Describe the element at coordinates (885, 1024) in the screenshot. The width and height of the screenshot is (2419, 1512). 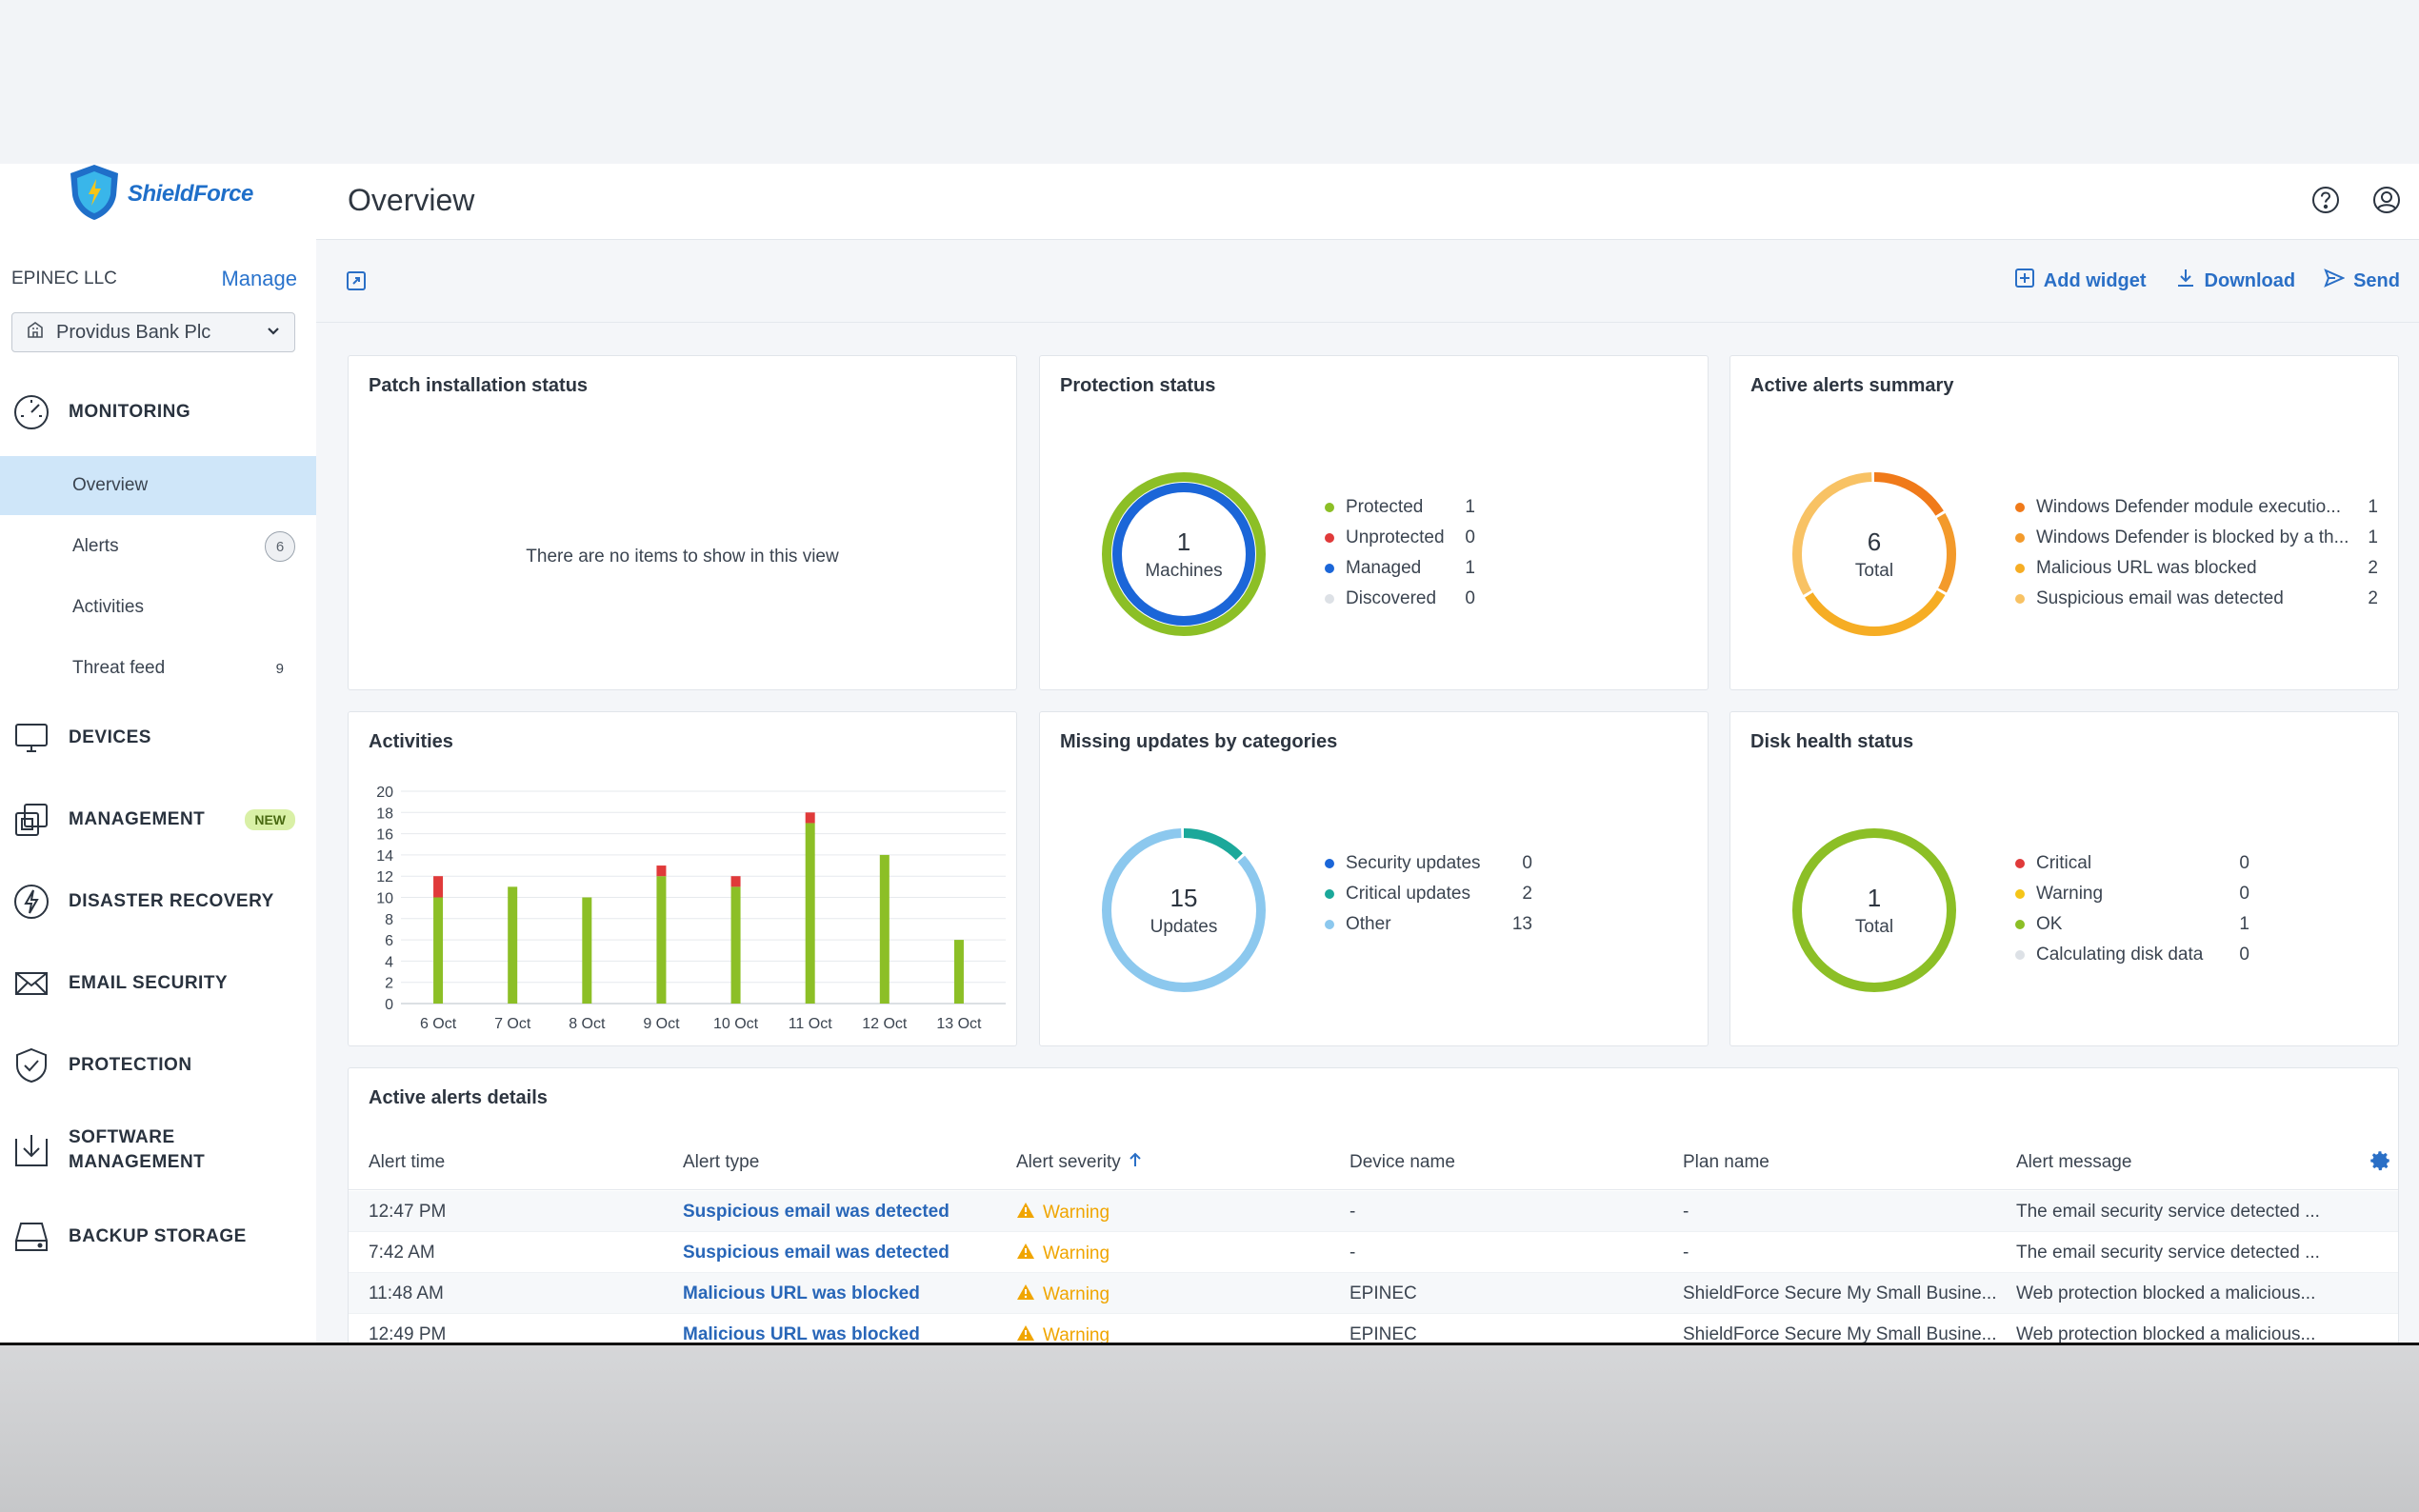
I see `x-tick-label: 12 Oct` at that location.